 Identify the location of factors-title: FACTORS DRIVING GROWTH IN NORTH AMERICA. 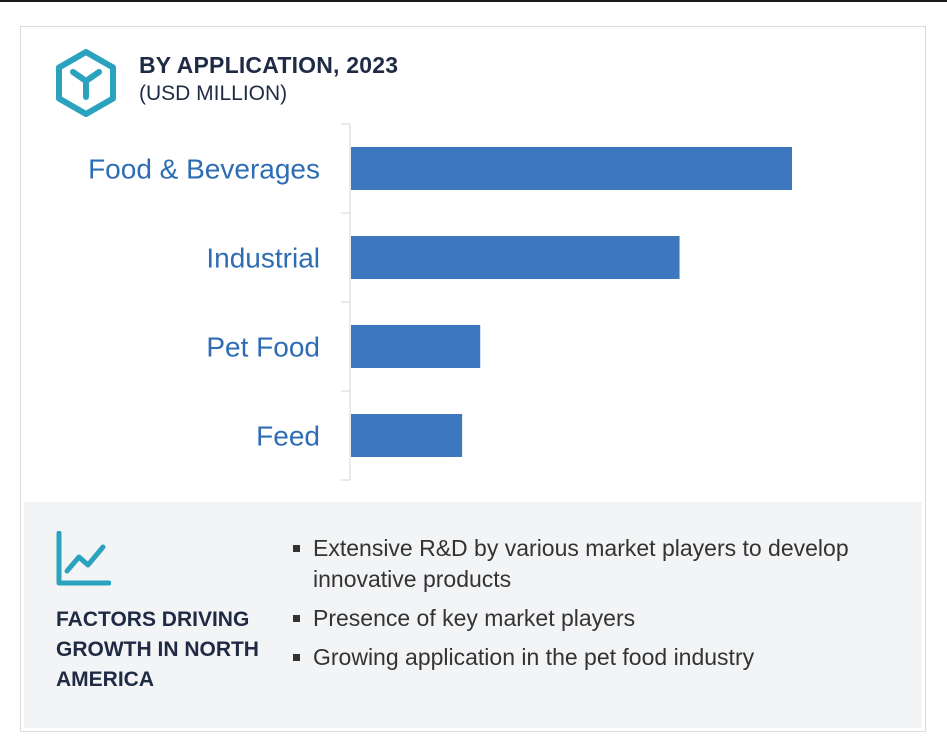
(157, 649).